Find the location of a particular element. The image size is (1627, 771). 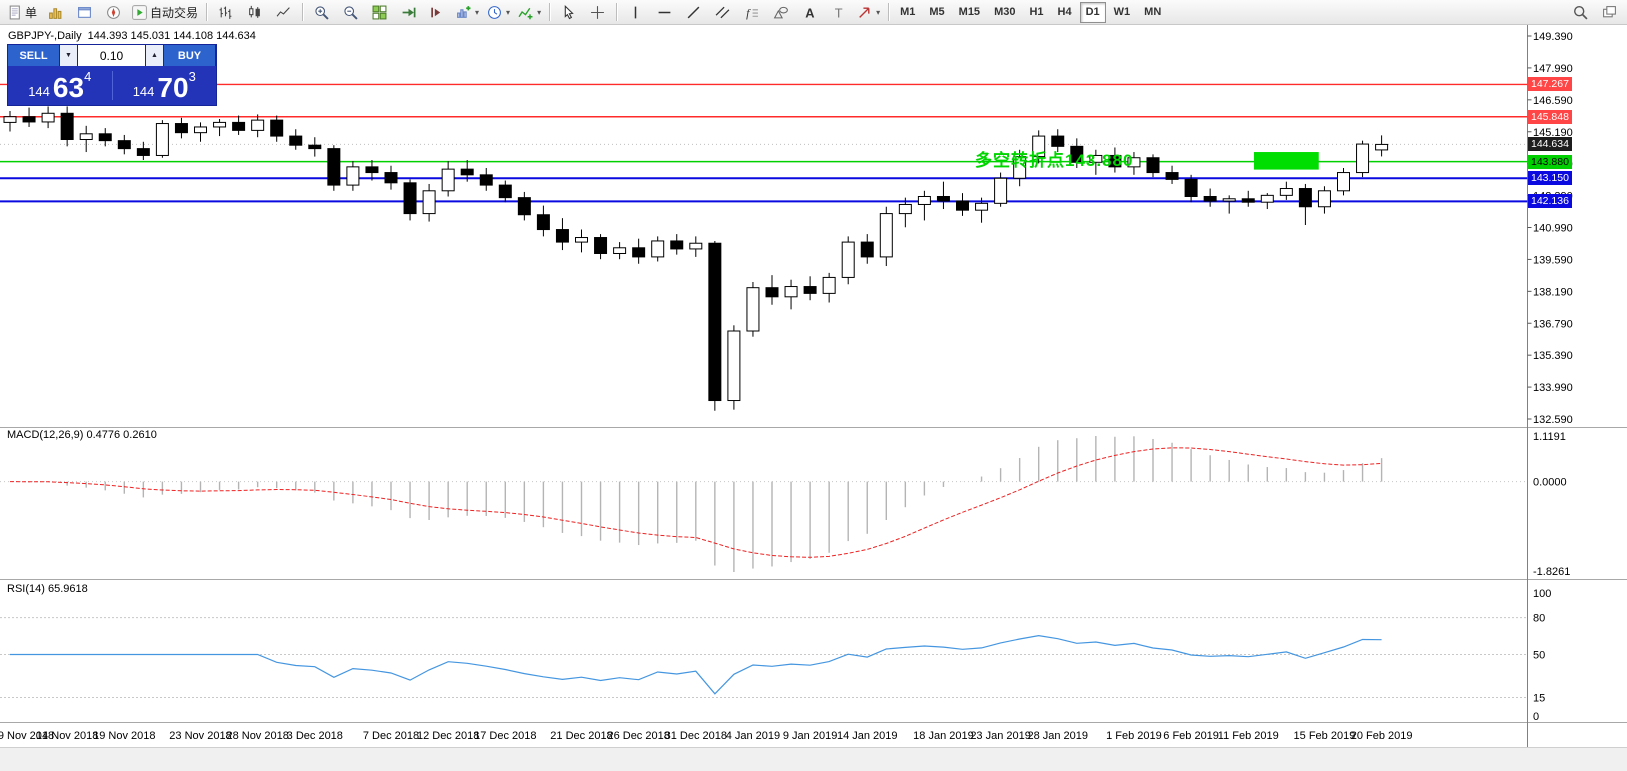

chart-shift-button is located at coordinates (437, 12).